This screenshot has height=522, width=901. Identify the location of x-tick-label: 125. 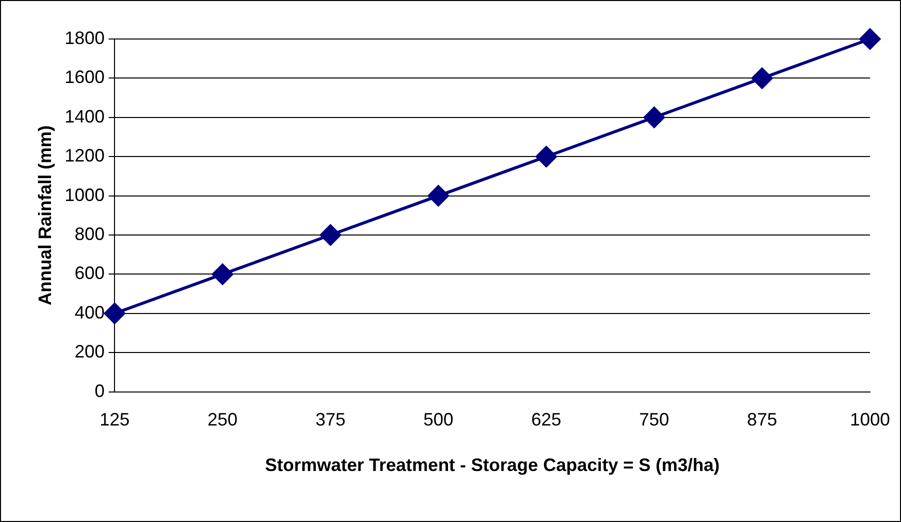
(115, 420).